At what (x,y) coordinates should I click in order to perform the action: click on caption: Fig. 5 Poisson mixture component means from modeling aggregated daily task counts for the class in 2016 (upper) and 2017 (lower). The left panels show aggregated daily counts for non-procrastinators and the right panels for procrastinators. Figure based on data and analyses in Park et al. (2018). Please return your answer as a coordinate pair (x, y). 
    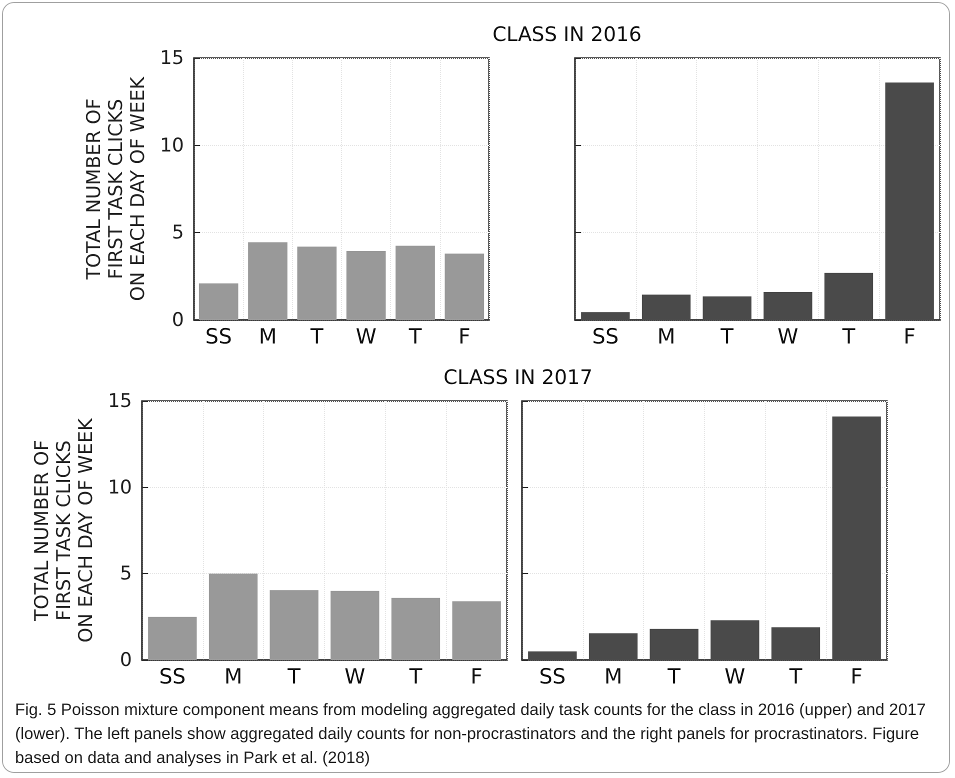
    Looking at the image, I should click on (471, 734).